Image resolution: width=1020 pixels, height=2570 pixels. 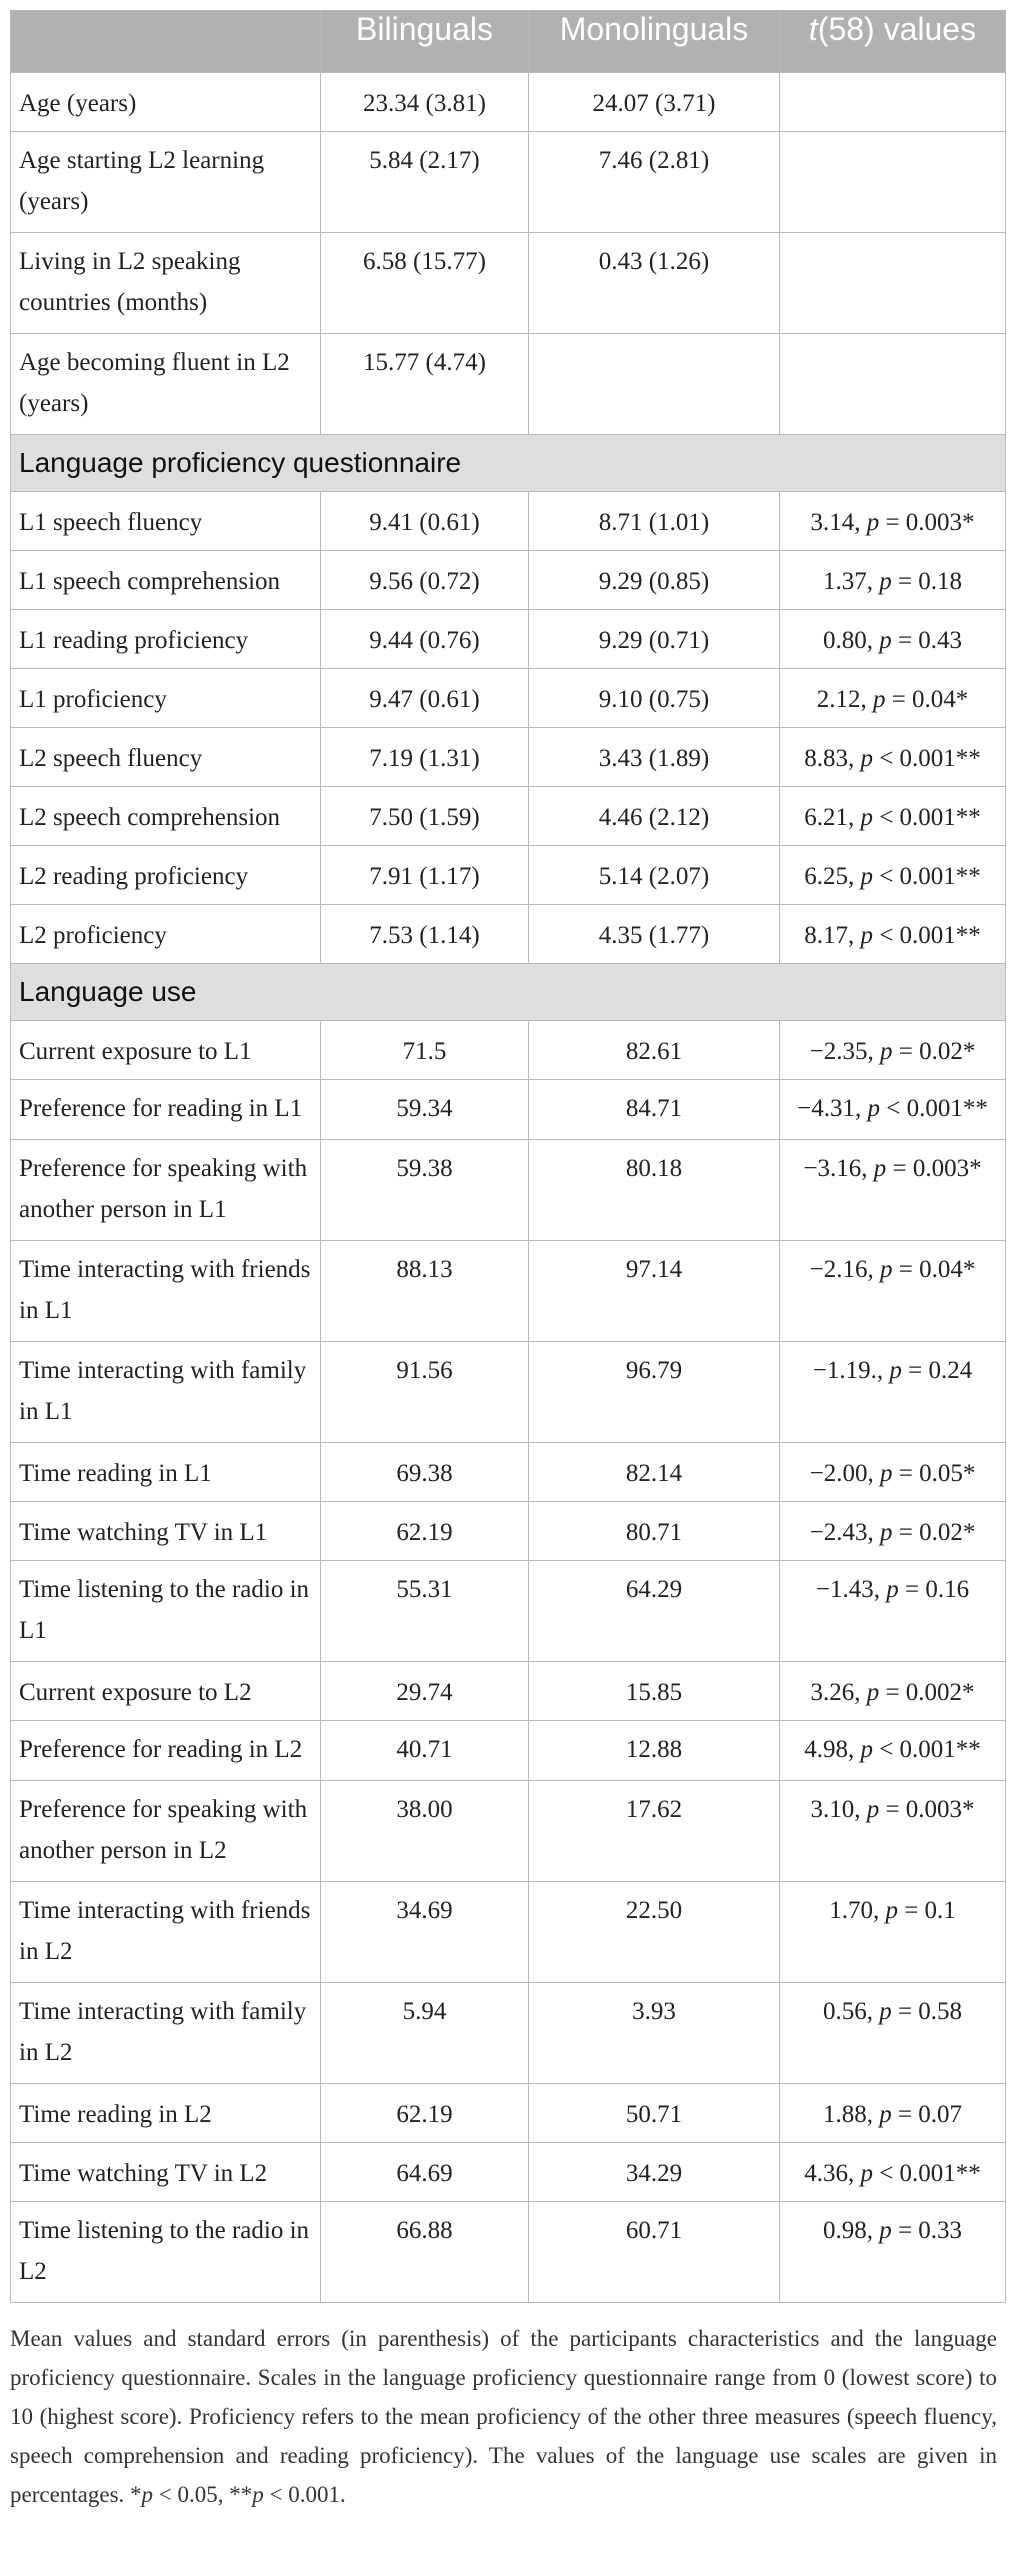 What do you see at coordinates (165, 1750) in the screenshot?
I see `row-label: Preference for reading in L2` at bounding box center [165, 1750].